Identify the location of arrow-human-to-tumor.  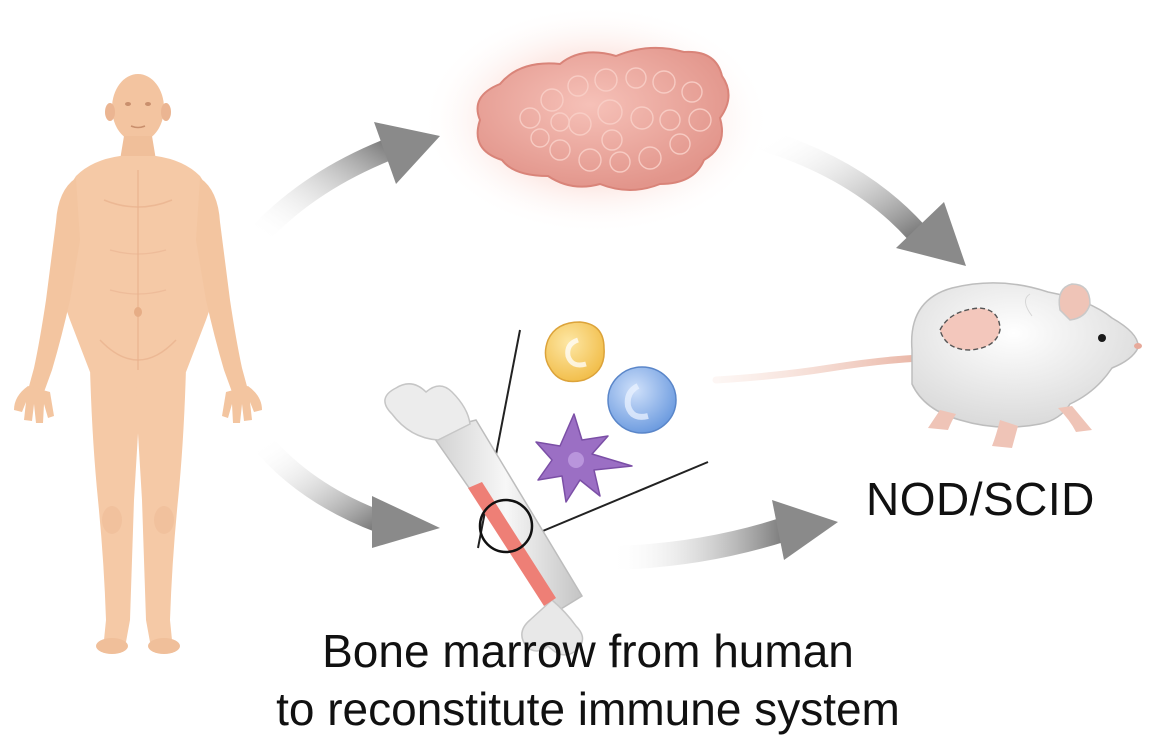
(343, 184).